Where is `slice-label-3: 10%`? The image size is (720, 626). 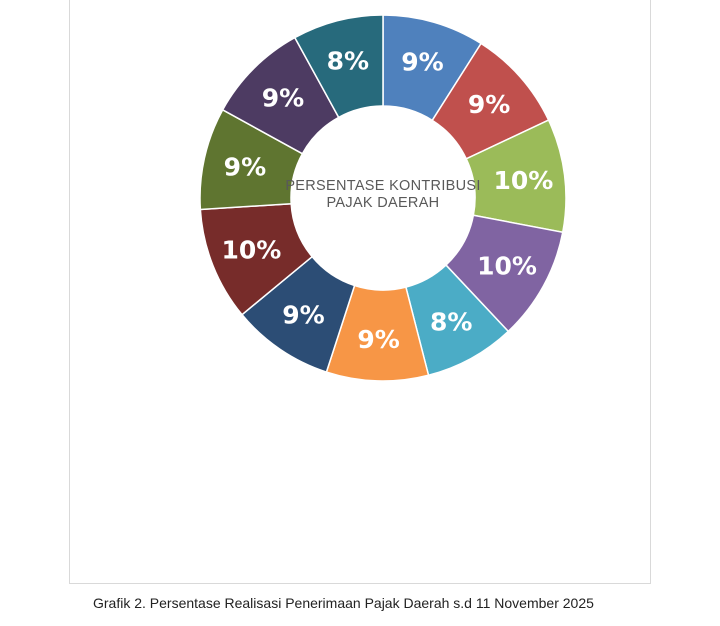 slice-label-3: 10% is located at coordinates (523, 180).